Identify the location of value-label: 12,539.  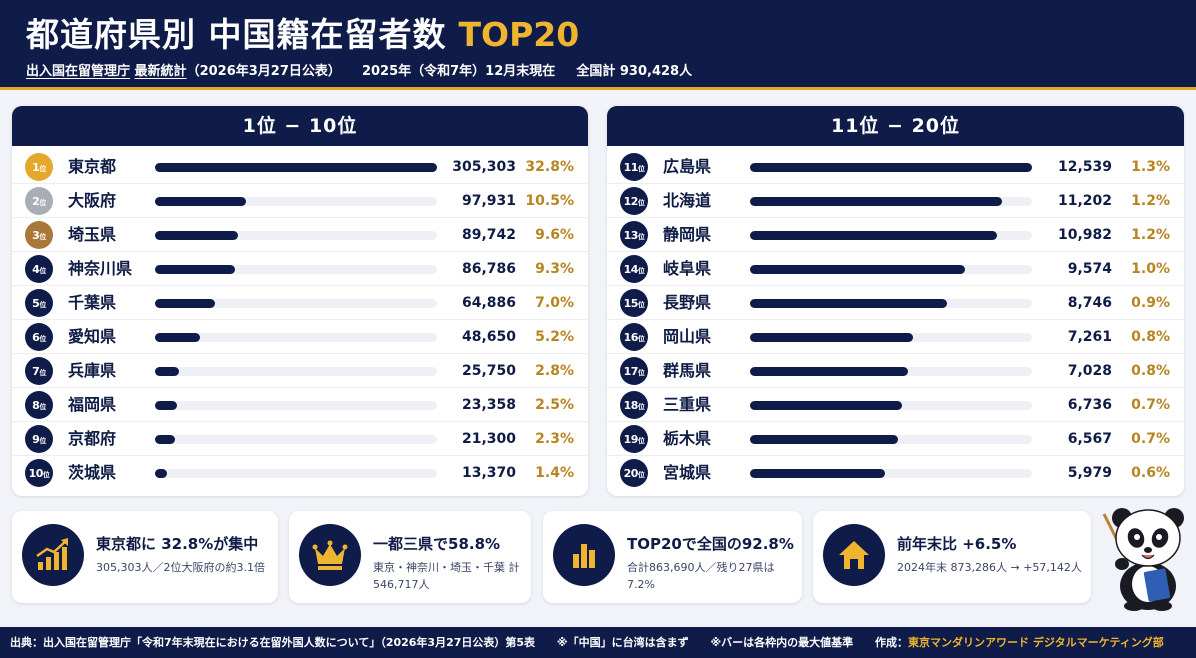
(1084, 167).